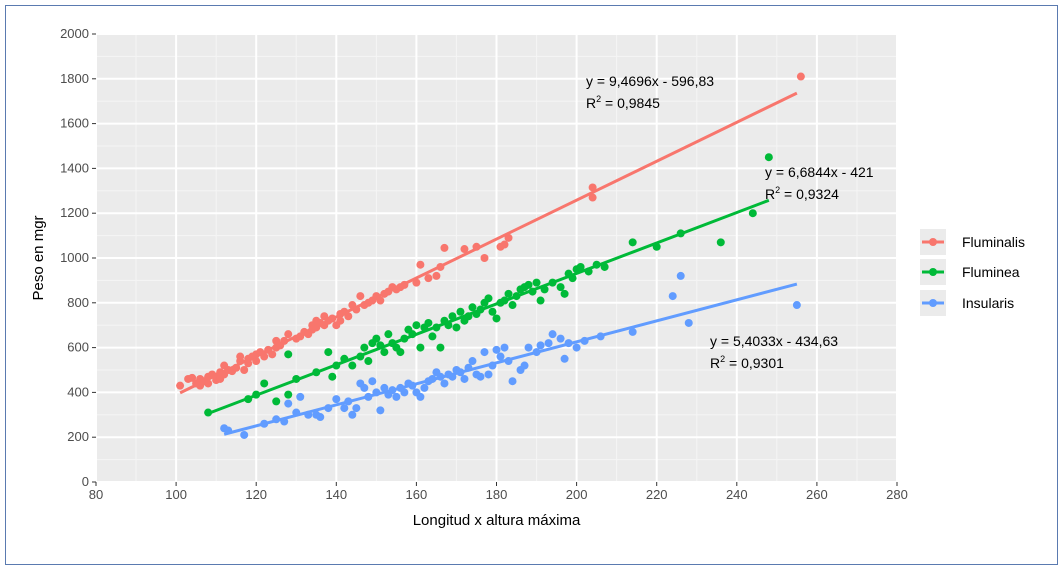  Describe the element at coordinates (650, 81) in the screenshot. I see `equation-label-fluminalis: y = 9,4696x - 596,83` at that location.